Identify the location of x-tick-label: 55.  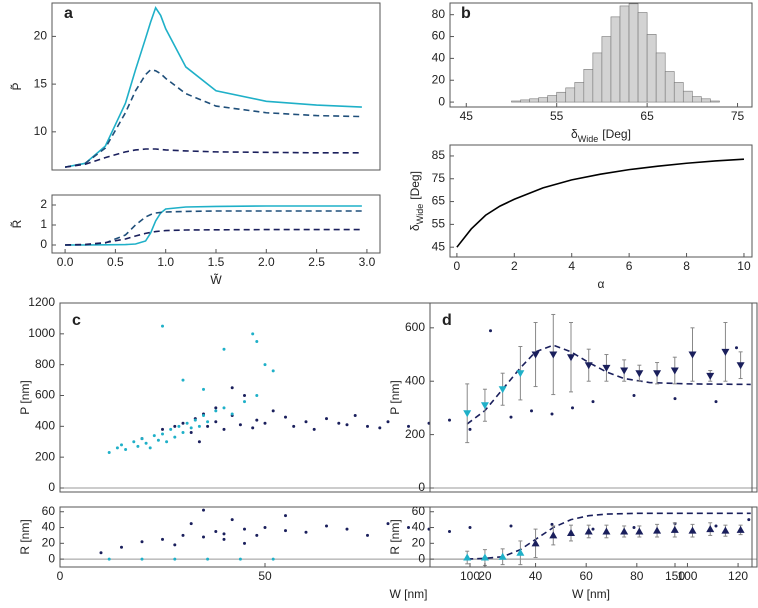
(557, 116).